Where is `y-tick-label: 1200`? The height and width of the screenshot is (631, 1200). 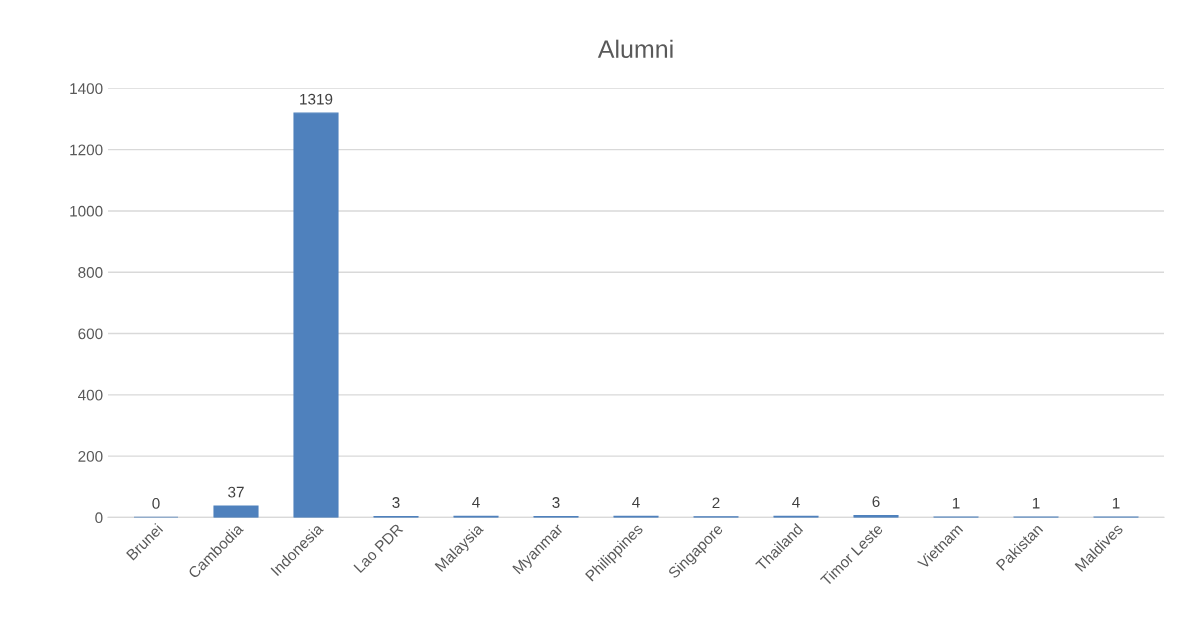 y-tick-label: 1200 is located at coordinates (86, 150).